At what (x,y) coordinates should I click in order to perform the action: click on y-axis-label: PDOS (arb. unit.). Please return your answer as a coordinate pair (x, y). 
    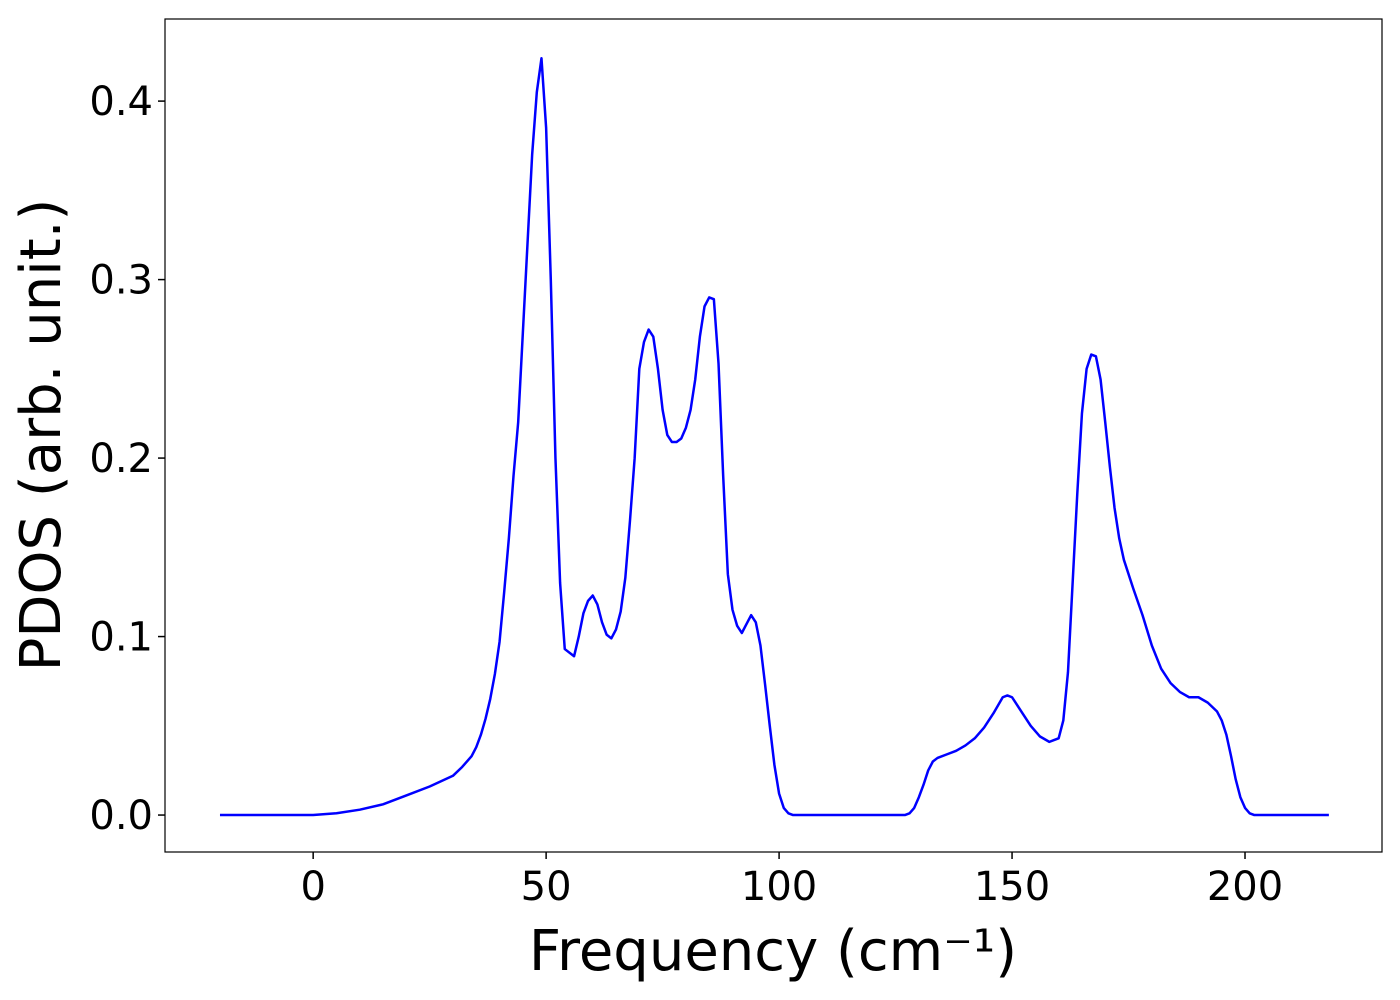
    Looking at the image, I should click on (41, 435).